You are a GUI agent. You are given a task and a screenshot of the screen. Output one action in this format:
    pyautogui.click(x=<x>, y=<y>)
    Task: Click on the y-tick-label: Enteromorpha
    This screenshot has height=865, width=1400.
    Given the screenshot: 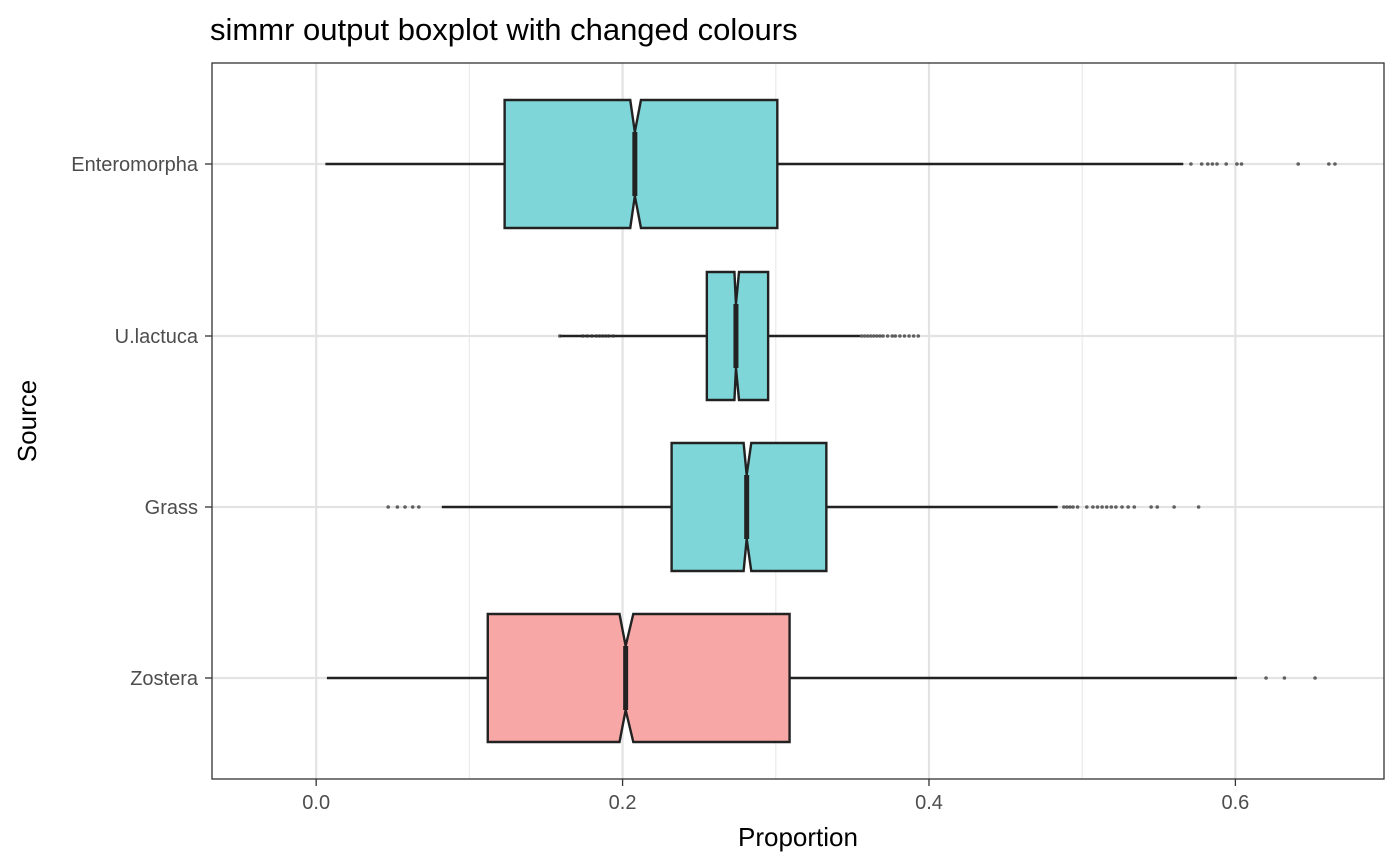 What is the action you would take?
    pyautogui.click(x=135, y=165)
    